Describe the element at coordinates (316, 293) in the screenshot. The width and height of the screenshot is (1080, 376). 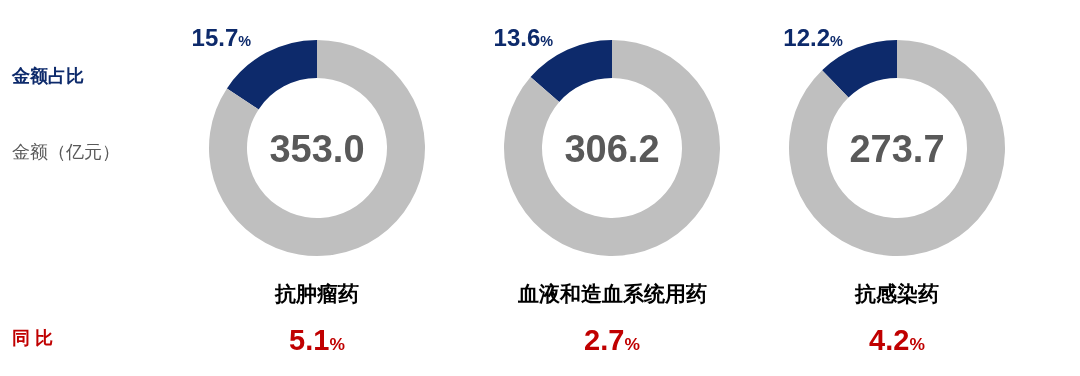
I see `text: 抗肿瘤药` at that location.